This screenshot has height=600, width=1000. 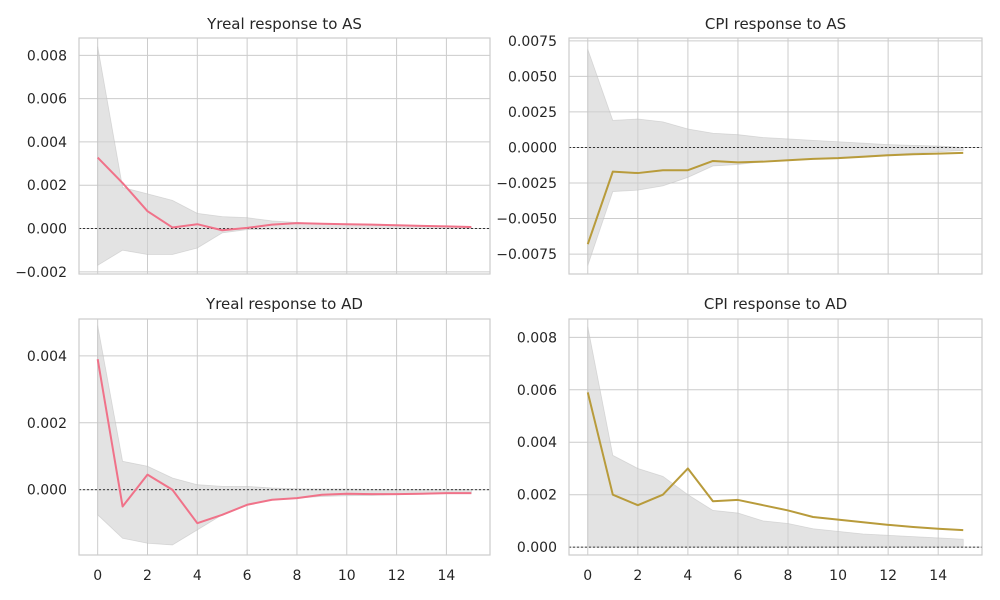 What do you see at coordinates (526, 184) in the screenshot?
I see `y-tick-label: −0.0025` at bounding box center [526, 184].